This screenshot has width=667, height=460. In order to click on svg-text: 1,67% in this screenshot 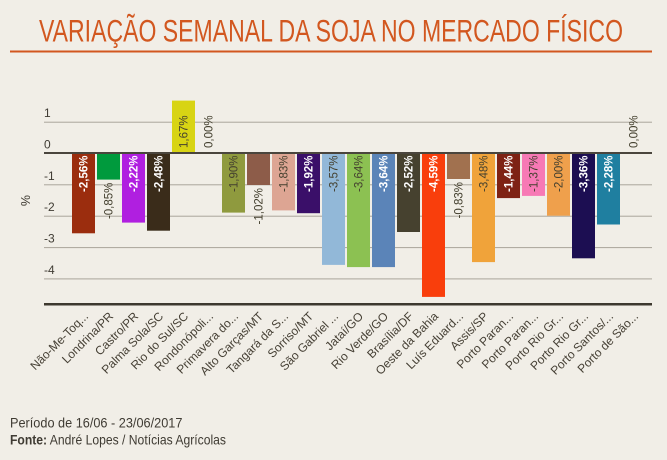, I will do `click(185, 131)`.